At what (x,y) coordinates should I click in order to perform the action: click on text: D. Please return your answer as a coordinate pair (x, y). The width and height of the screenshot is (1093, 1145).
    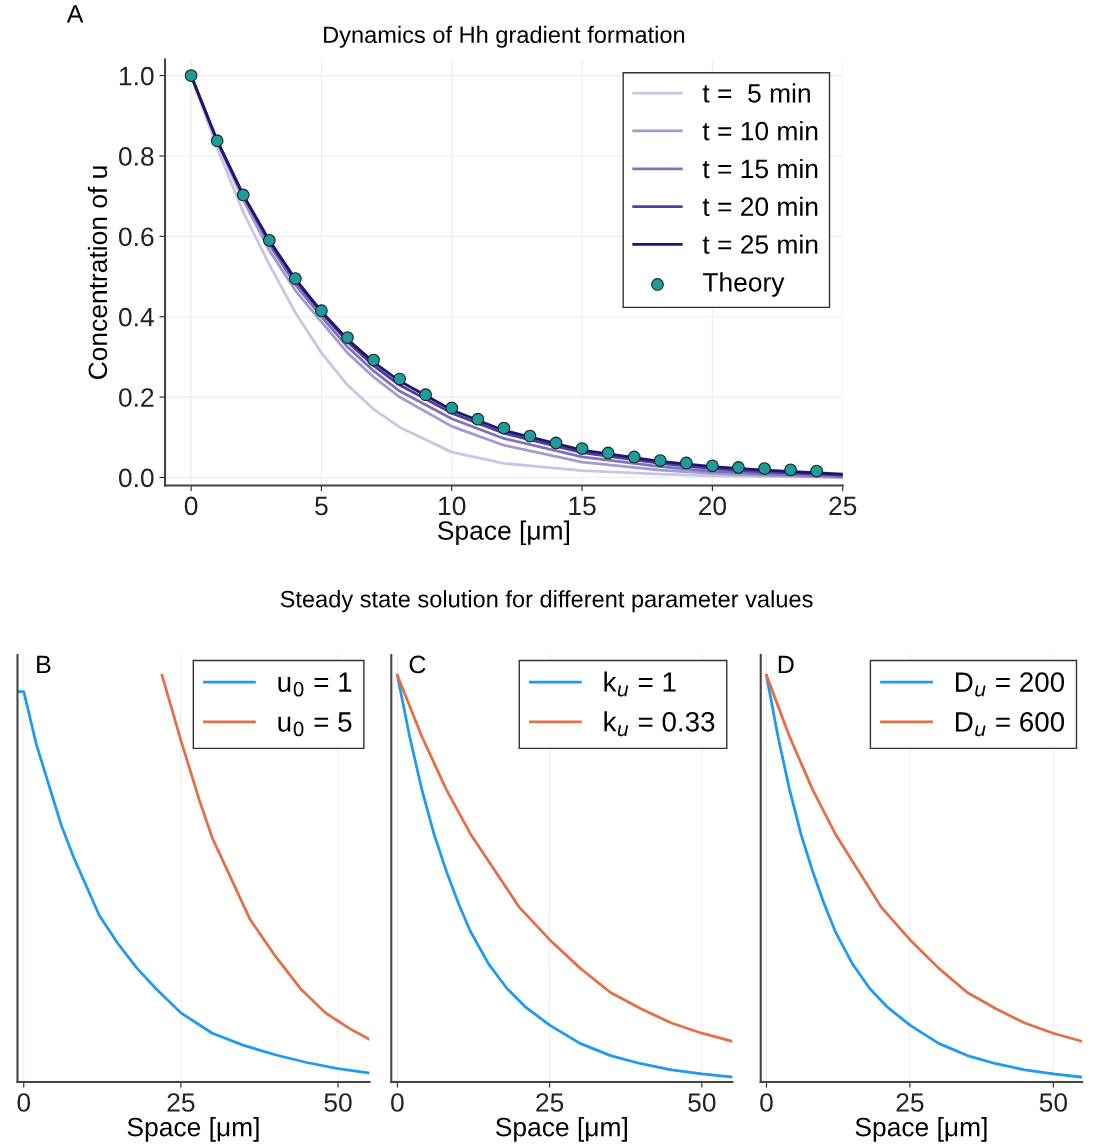
    Looking at the image, I should click on (786, 664).